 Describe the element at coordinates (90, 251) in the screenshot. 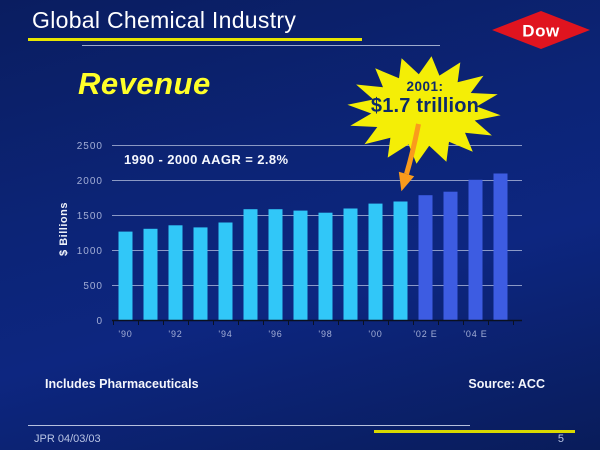

I see `ytick-1000: 1000` at that location.